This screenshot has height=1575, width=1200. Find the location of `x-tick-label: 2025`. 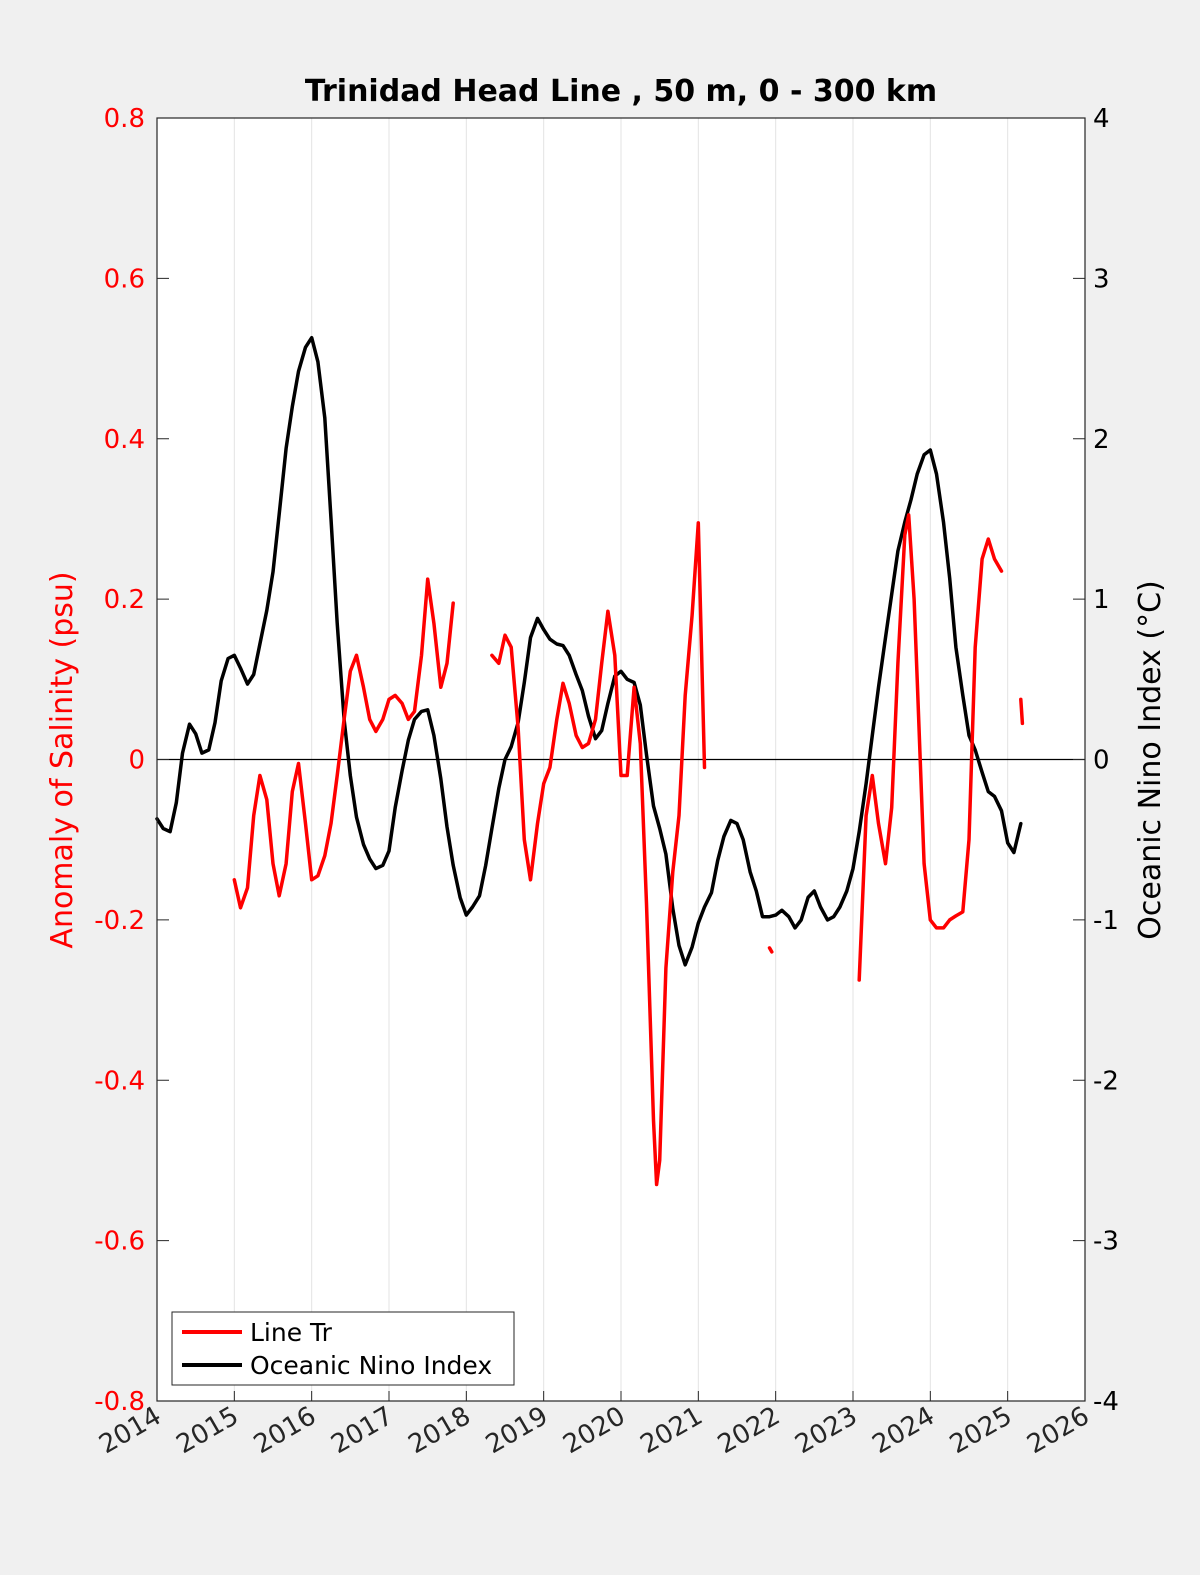

x-tick-label: 2025 is located at coordinates (981, 1430).